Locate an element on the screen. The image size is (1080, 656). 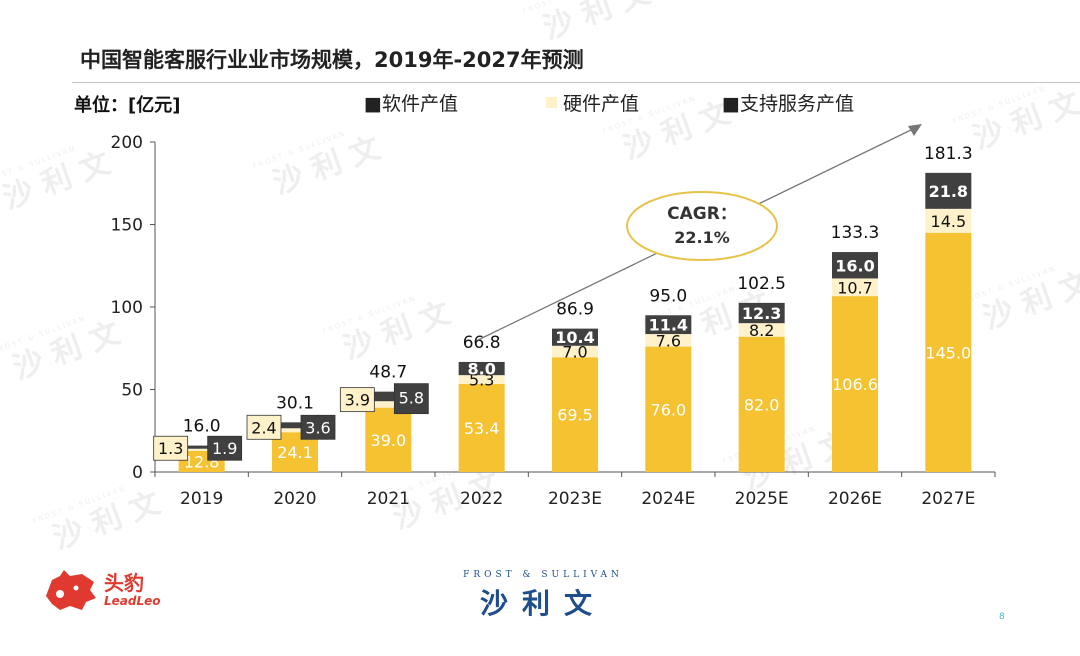
x-tick-label: 2026E is located at coordinates (855, 499).